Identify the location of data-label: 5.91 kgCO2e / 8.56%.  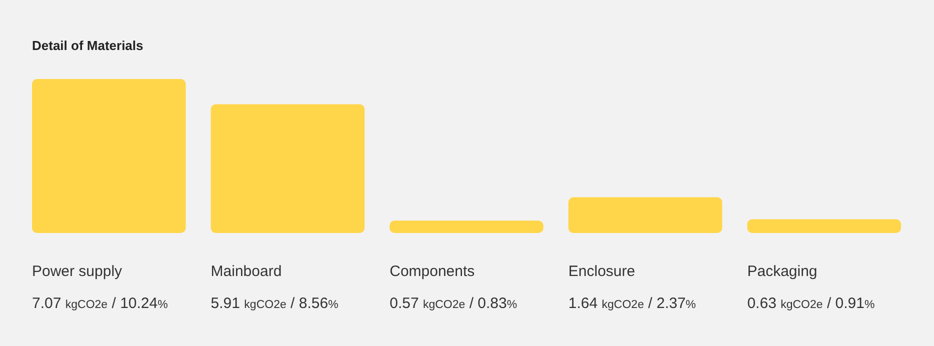
(274, 303).